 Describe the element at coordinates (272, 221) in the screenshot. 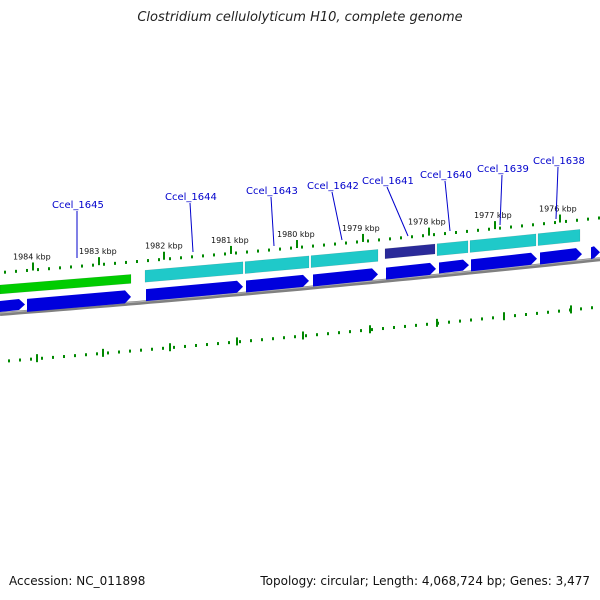

I see `gene-leader-line` at that location.